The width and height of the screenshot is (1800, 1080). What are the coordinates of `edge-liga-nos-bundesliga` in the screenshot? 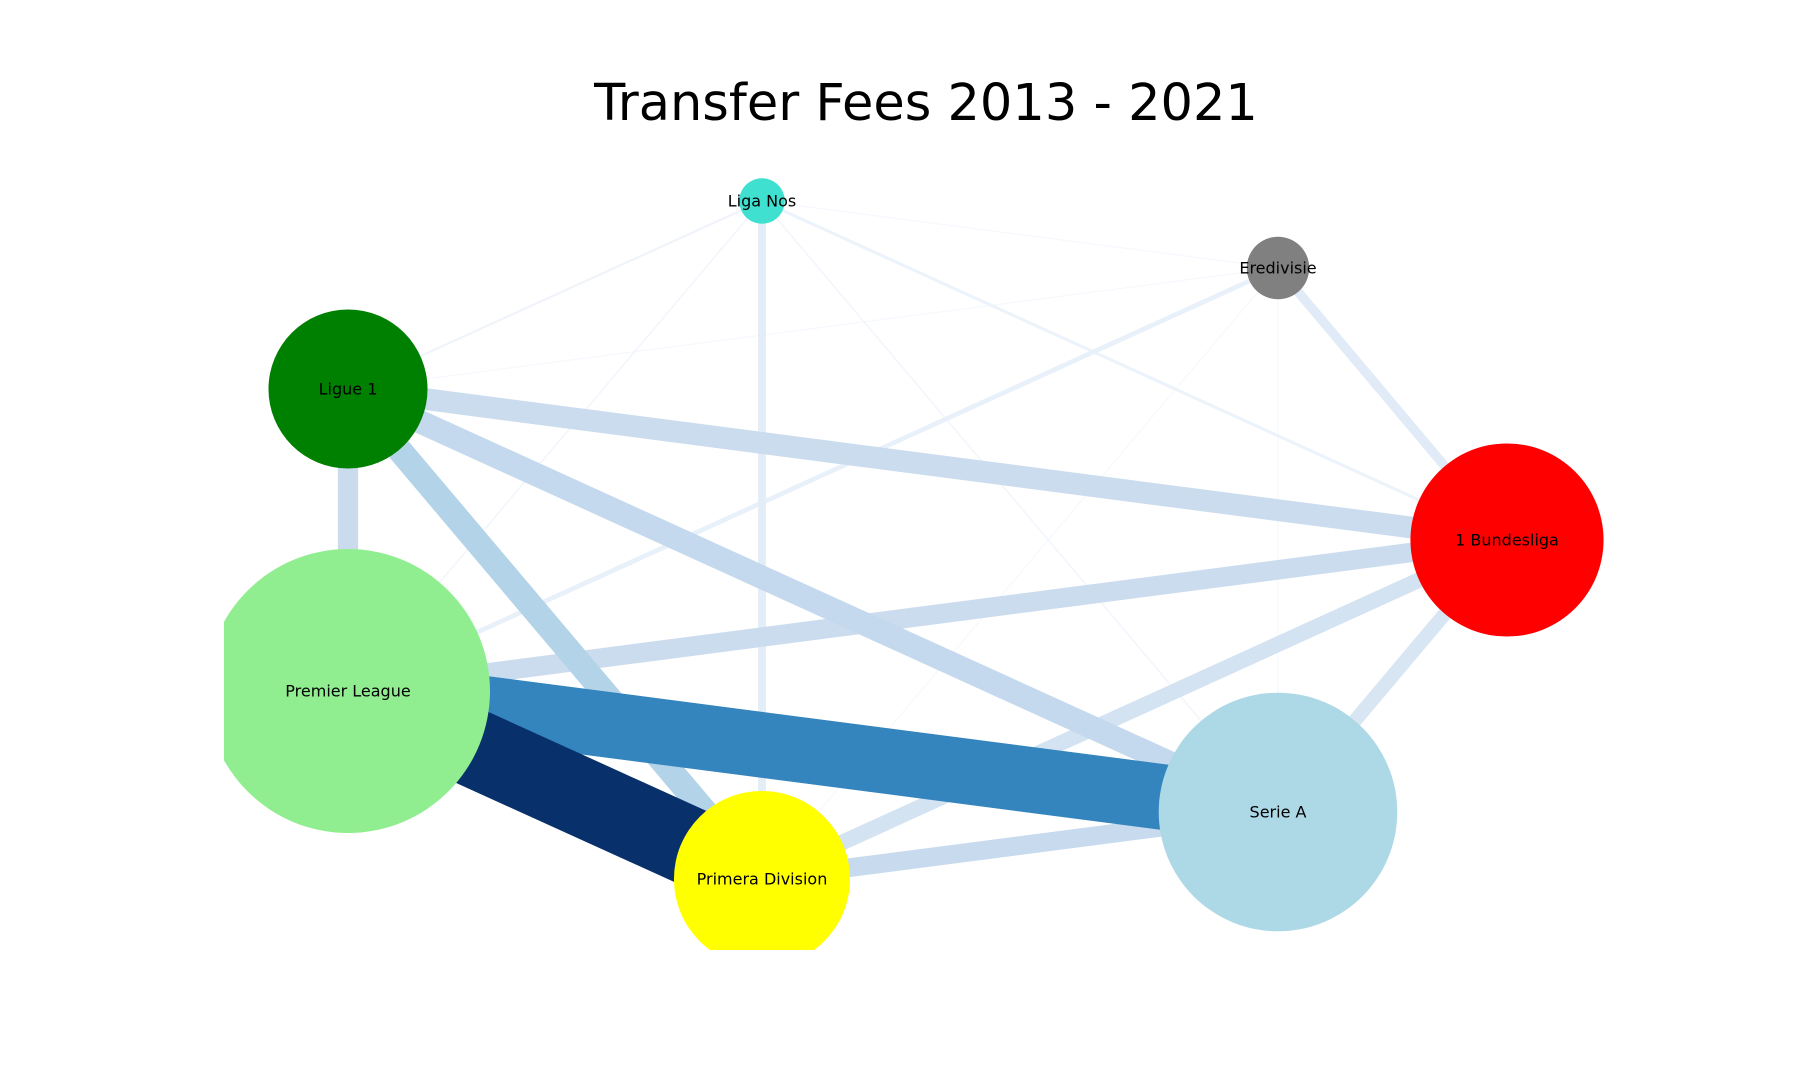 It's located at (1134, 370).